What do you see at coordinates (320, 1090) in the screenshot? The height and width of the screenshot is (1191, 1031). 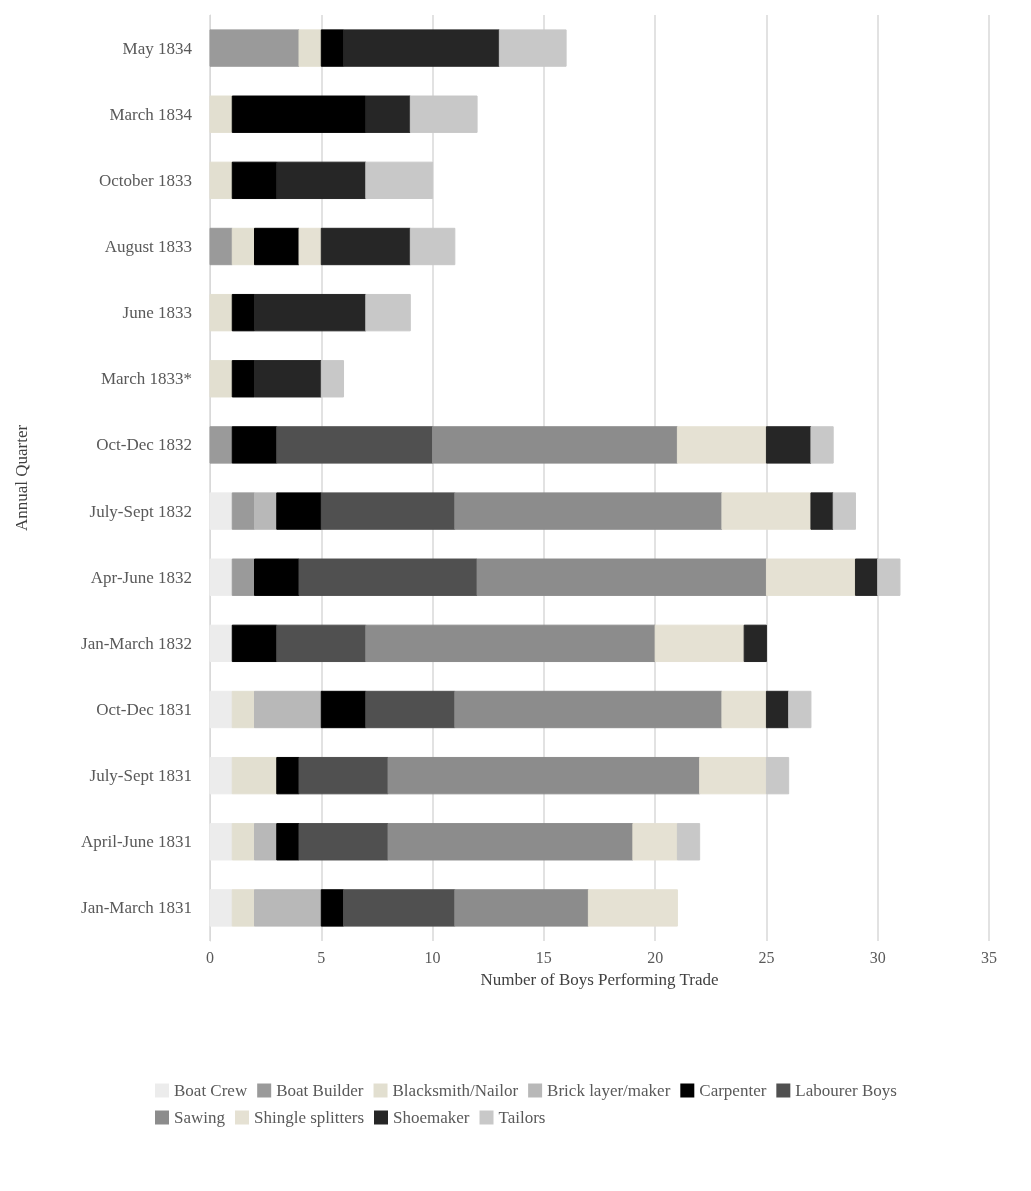 I see `legend-label: Boat Builder` at bounding box center [320, 1090].